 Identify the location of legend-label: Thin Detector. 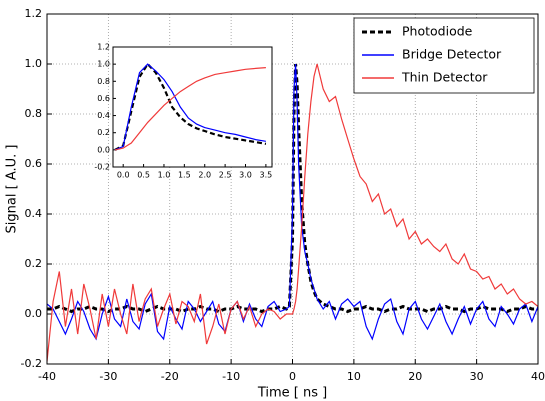
(444, 77).